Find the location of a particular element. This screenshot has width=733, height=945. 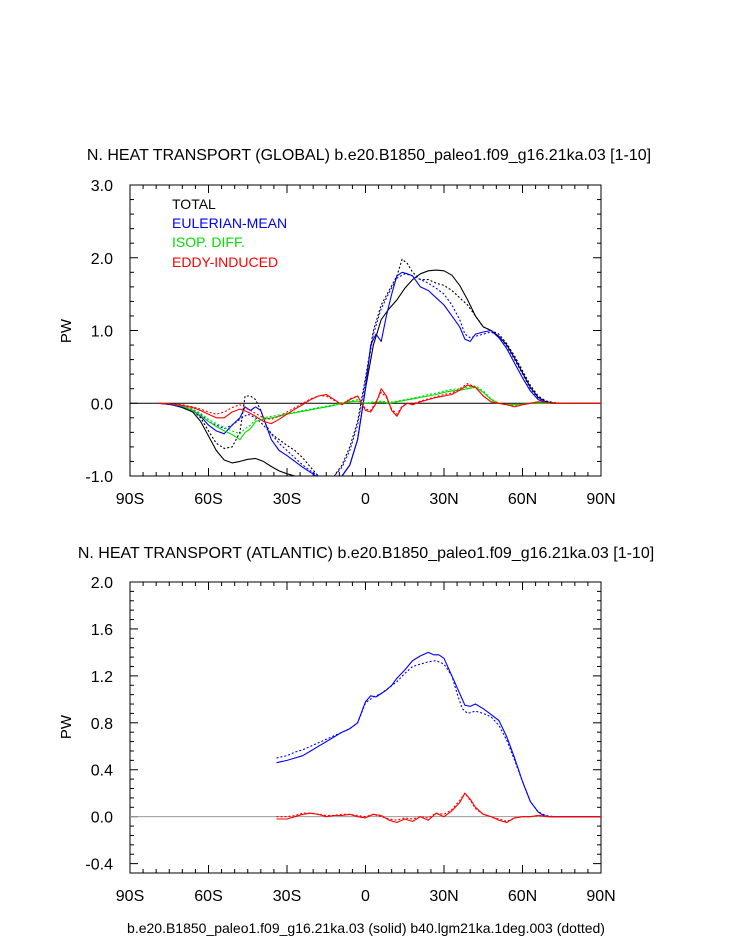

global-series-total-dotted is located at coordinates (379, 367).